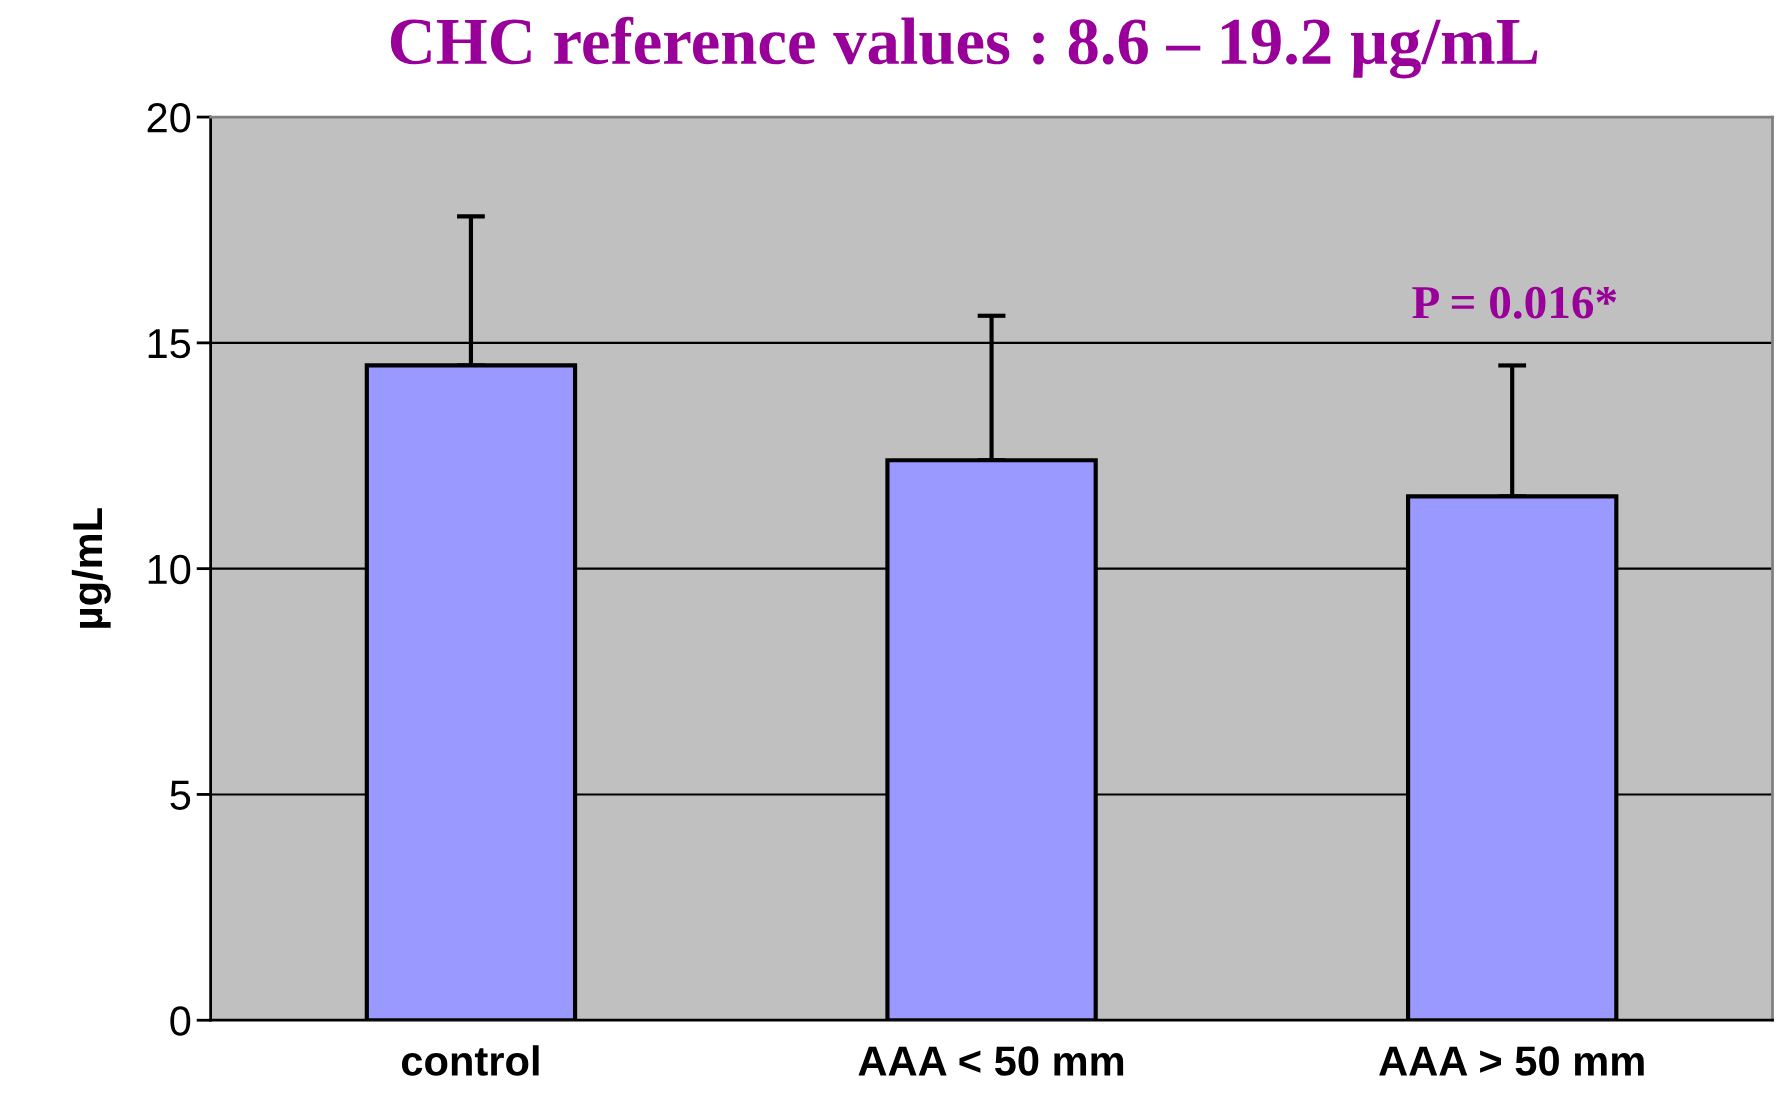 Image resolution: width=1785 pixels, height=1115 pixels. I want to click on y-tick-label: 15, so click(169, 344).